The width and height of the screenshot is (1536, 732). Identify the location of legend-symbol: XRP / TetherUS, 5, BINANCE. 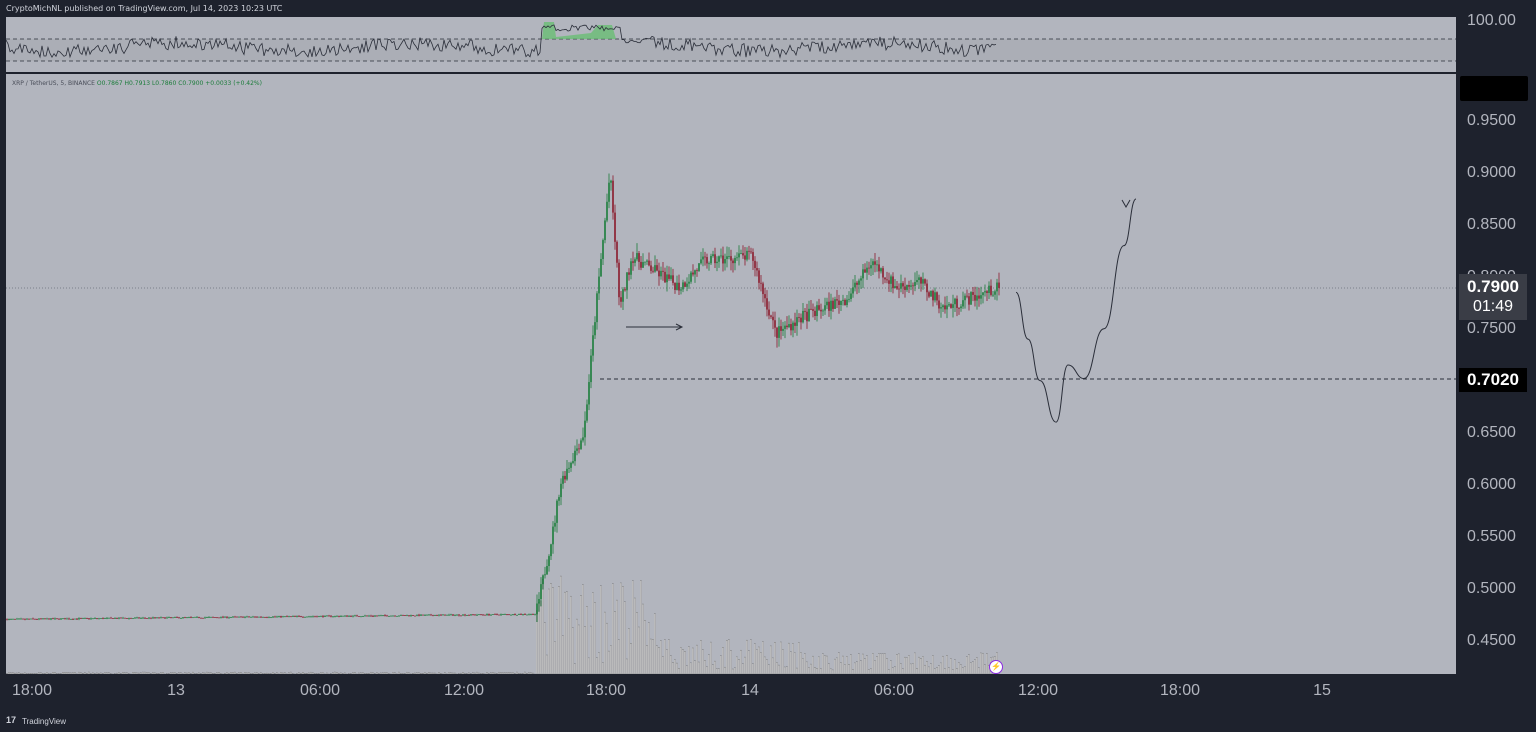
(53, 83).